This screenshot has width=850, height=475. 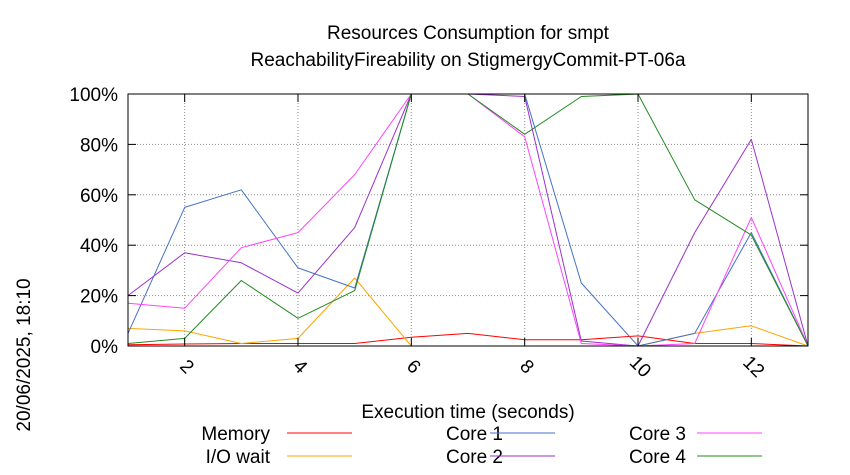 What do you see at coordinates (657, 434) in the screenshot?
I see `legend-label-core-3: Core 3` at bounding box center [657, 434].